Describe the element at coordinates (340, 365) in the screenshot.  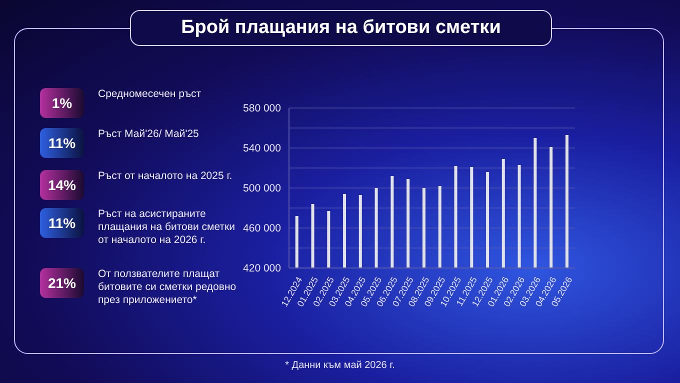
I see `text: * Данни към май 2026 г.` at that location.